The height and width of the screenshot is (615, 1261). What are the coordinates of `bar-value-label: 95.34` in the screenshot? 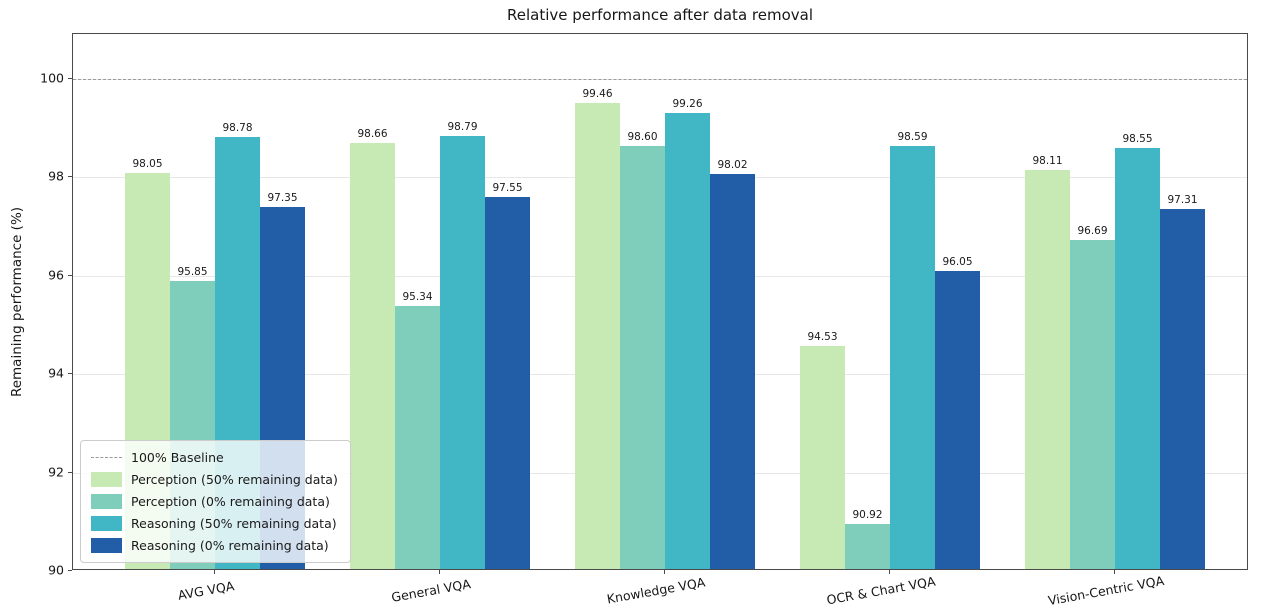 It's located at (417, 297).